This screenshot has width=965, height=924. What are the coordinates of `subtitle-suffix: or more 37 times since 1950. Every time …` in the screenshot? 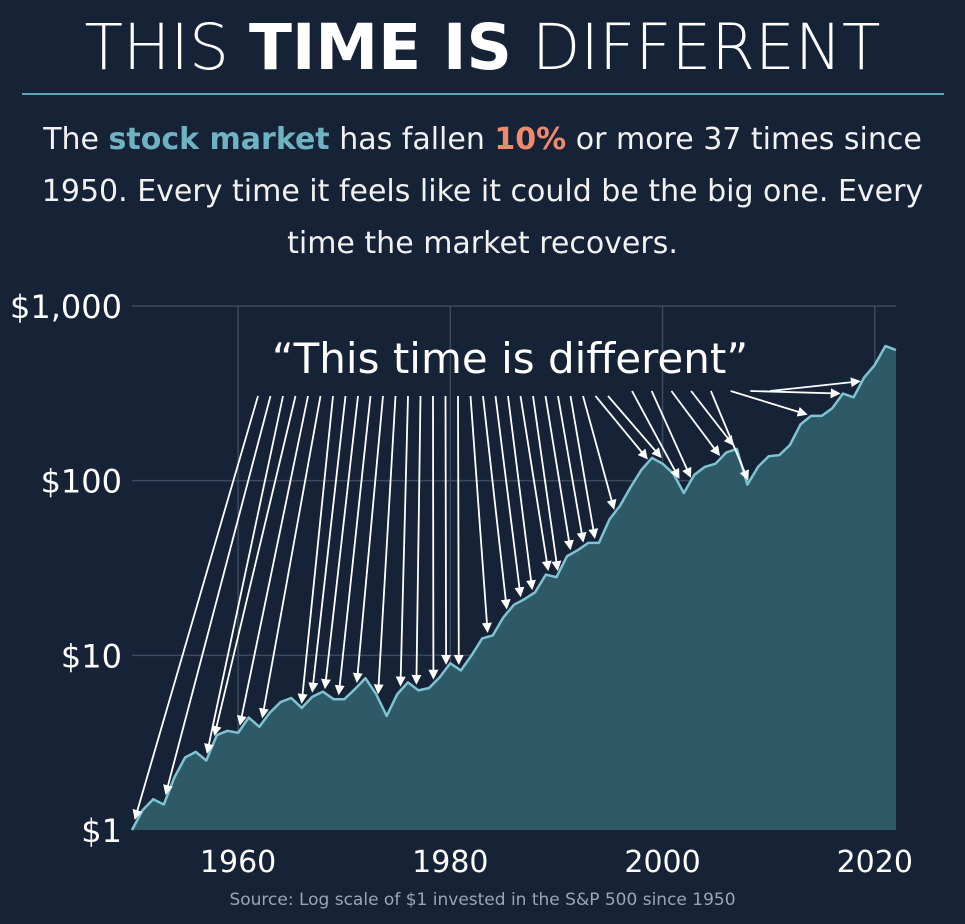 It's located at (482, 191).